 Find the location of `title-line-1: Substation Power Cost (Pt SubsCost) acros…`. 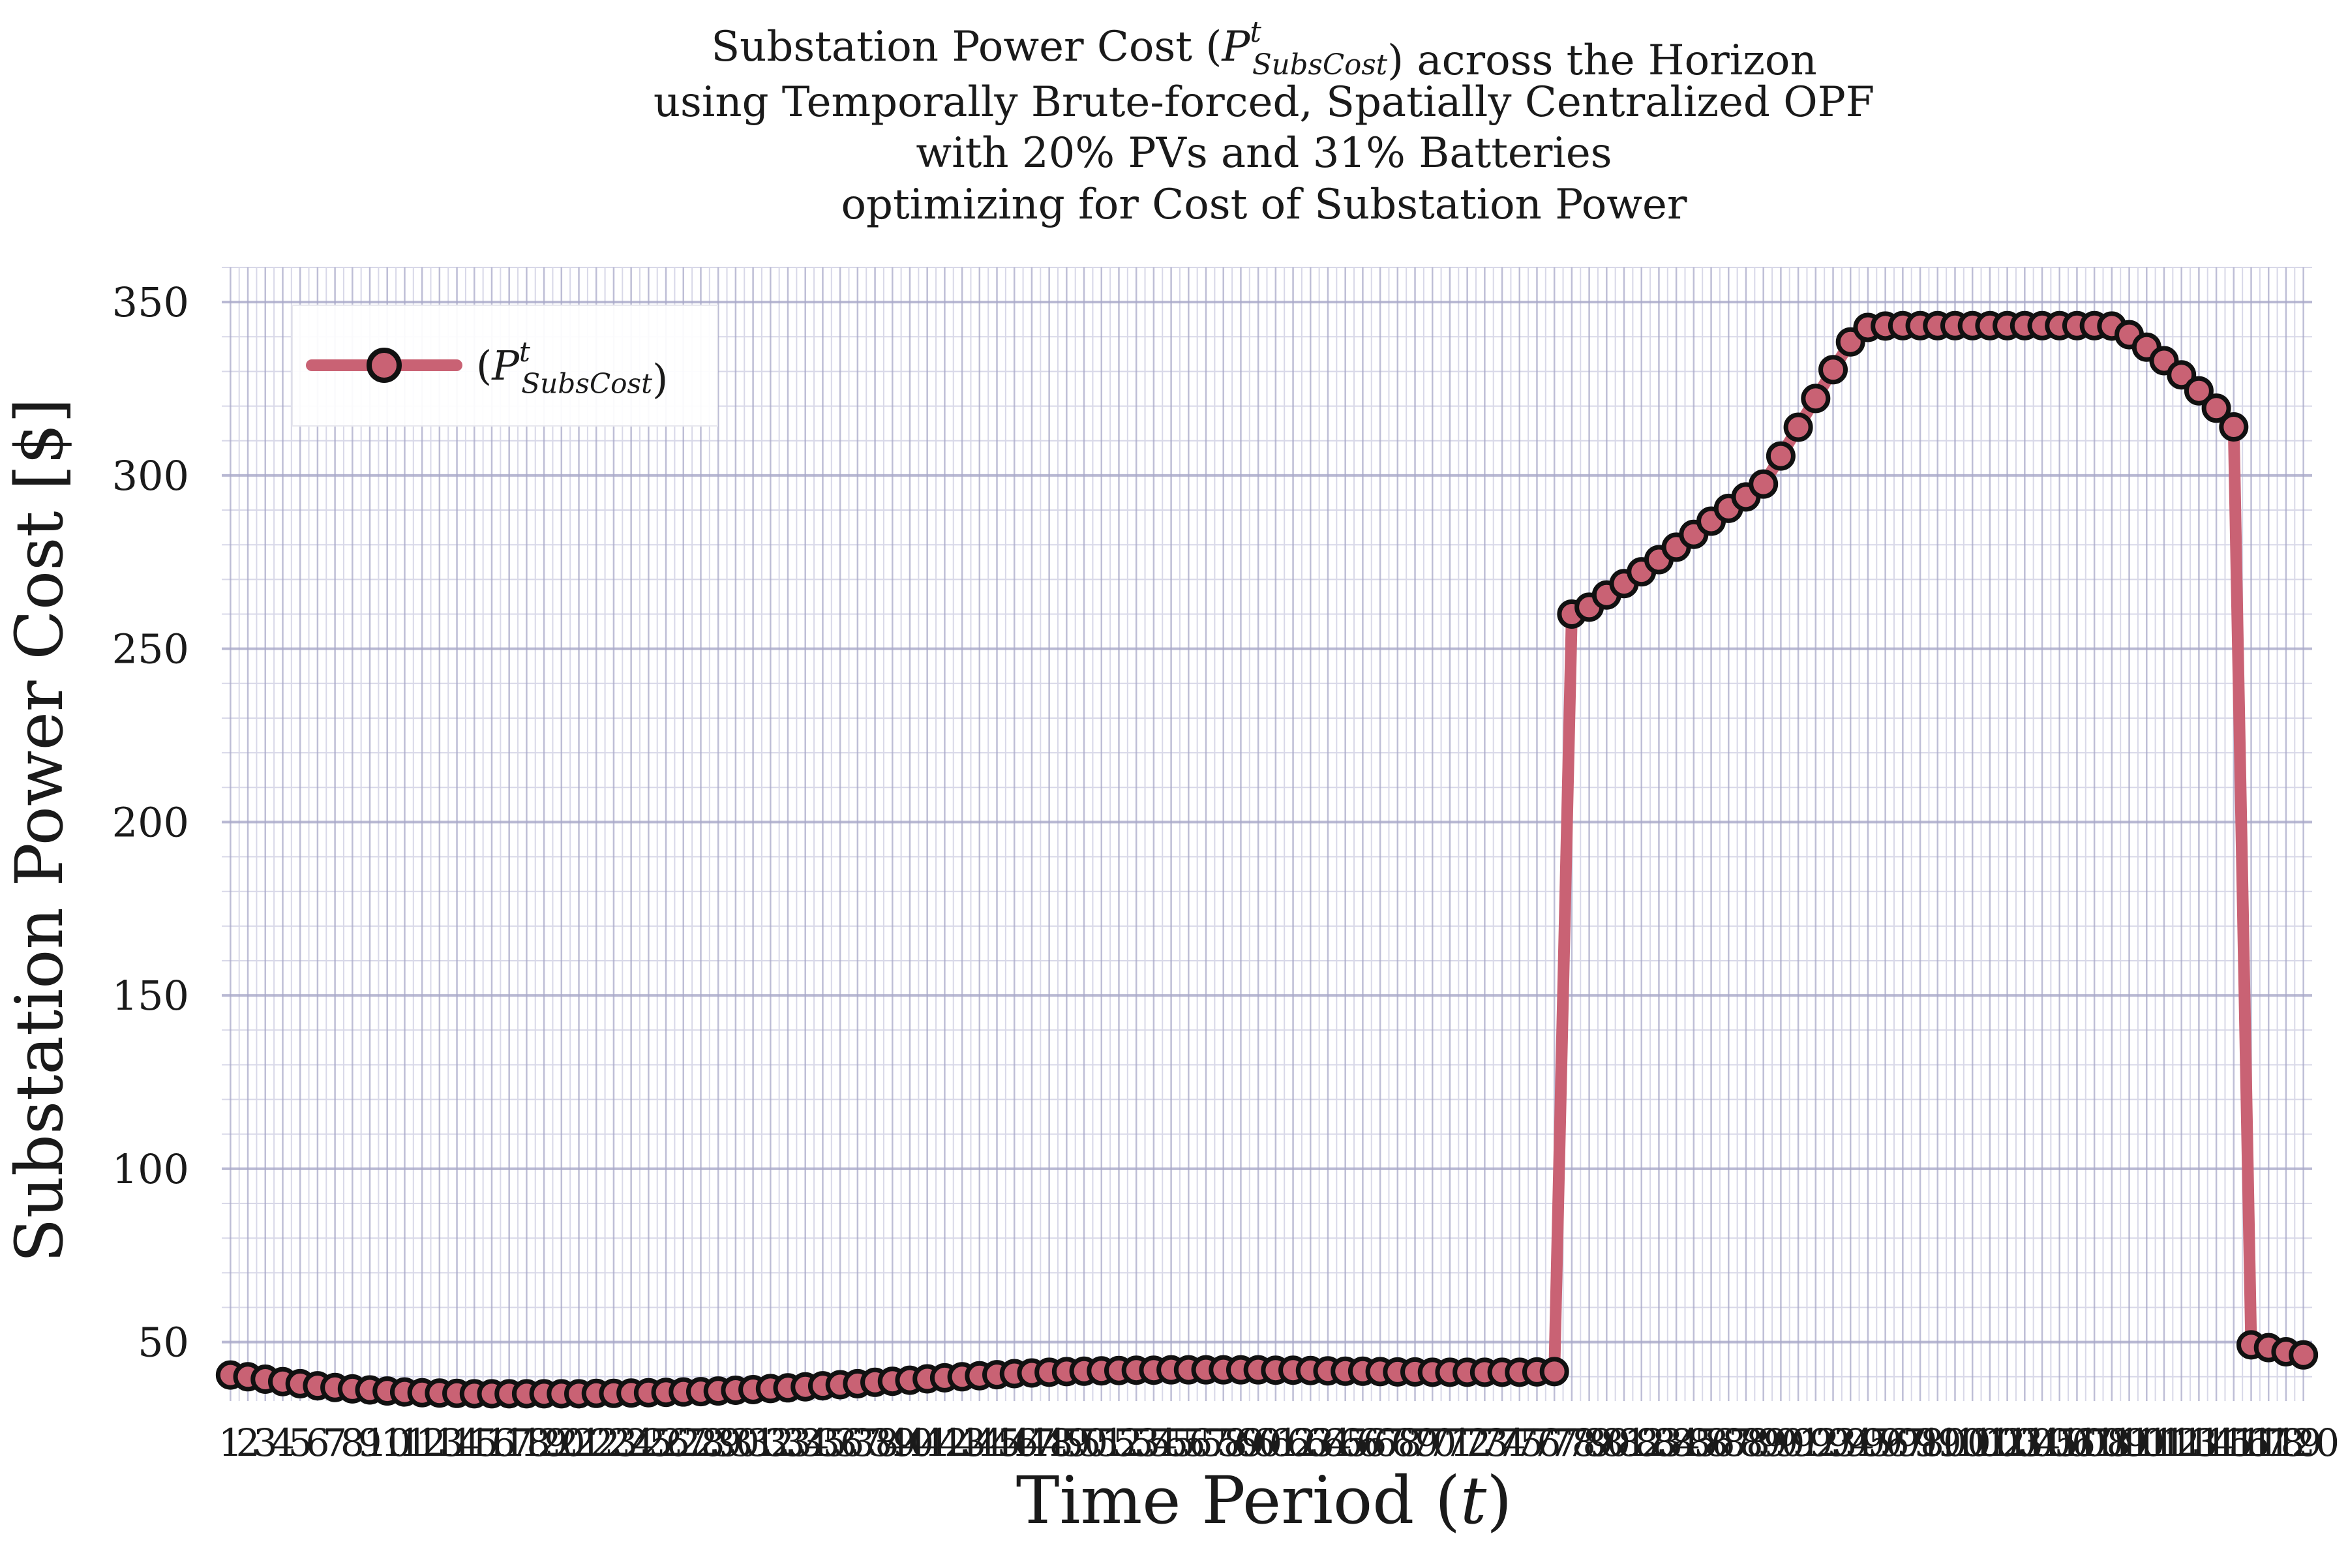

title-line-1: Substation Power Cost (Pt SubsCost) acros… is located at coordinates (1264, 50).